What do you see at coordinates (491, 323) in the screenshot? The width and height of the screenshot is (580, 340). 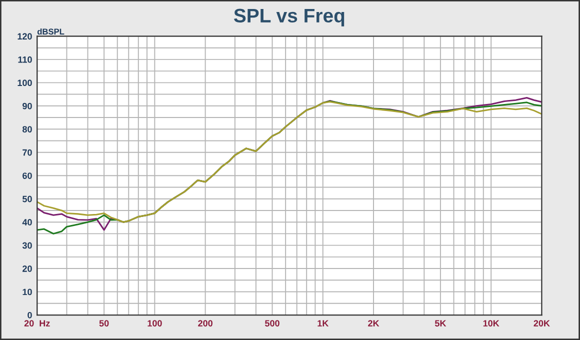 I see `x-tick-label: 10K` at bounding box center [491, 323].